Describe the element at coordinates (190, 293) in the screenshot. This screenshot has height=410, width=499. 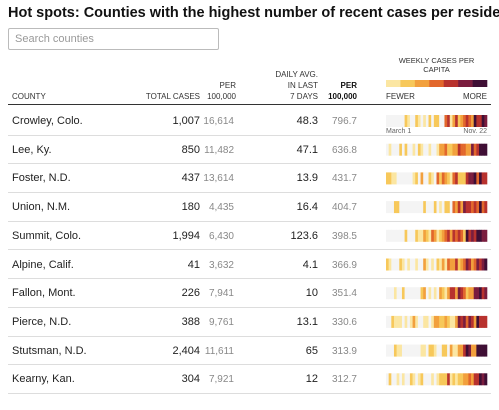
I see `total-cases: 226` at that location.